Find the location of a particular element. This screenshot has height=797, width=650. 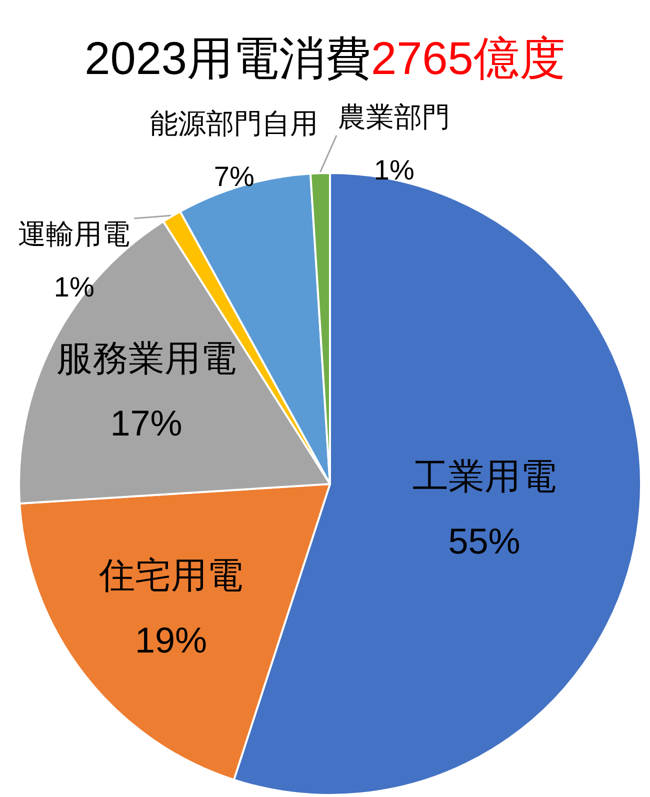

data-label: 19% is located at coordinates (171, 639).